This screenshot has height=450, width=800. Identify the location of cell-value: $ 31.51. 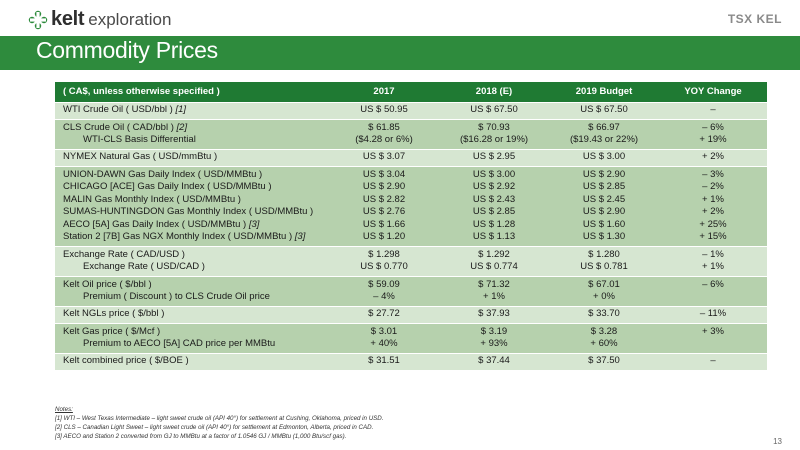
(384, 361).